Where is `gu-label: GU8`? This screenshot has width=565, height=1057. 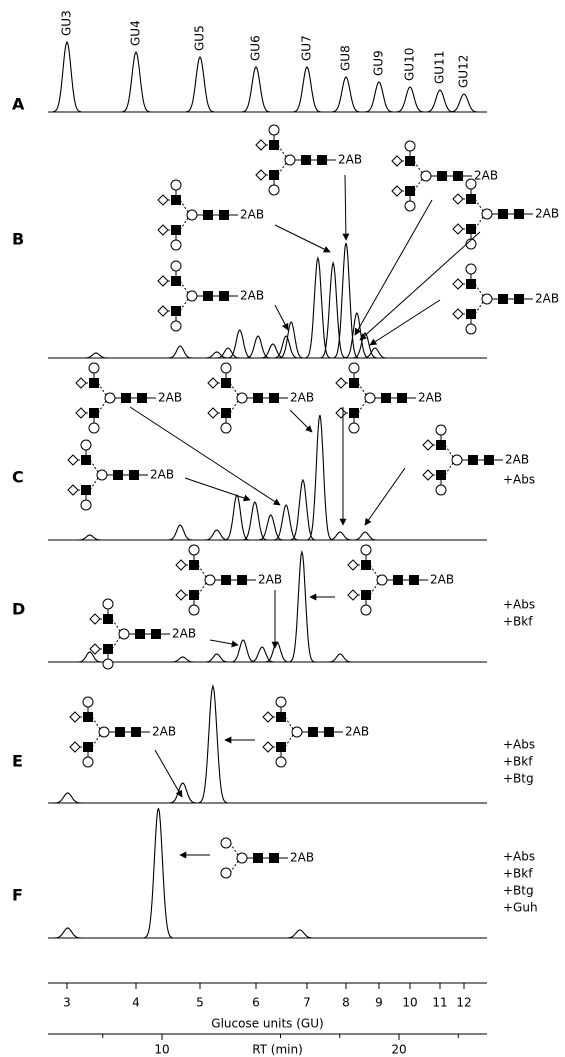
gu-label: GU8 is located at coordinates (346, 58).